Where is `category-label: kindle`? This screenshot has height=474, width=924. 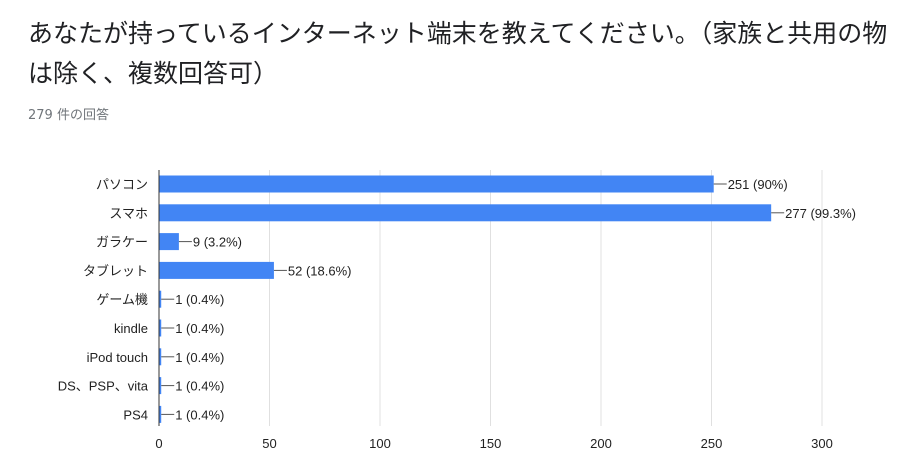 category-label: kindle is located at coordinates (131, 328).